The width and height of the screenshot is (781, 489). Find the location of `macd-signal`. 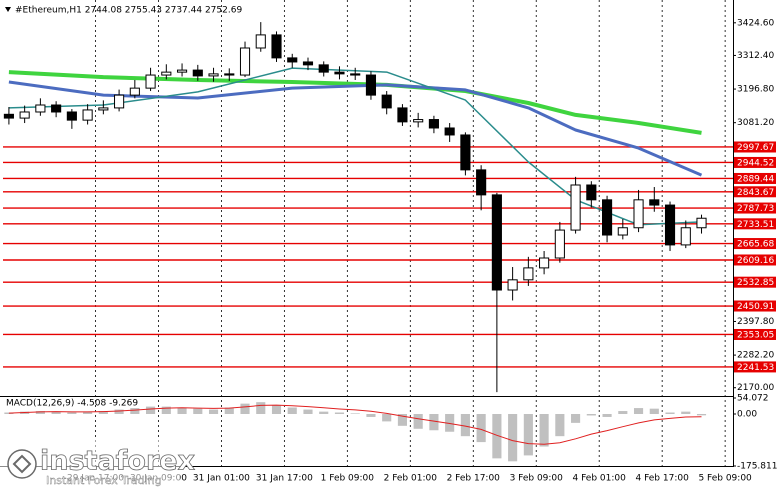

macd-signal is located at coordinates (355, 424).